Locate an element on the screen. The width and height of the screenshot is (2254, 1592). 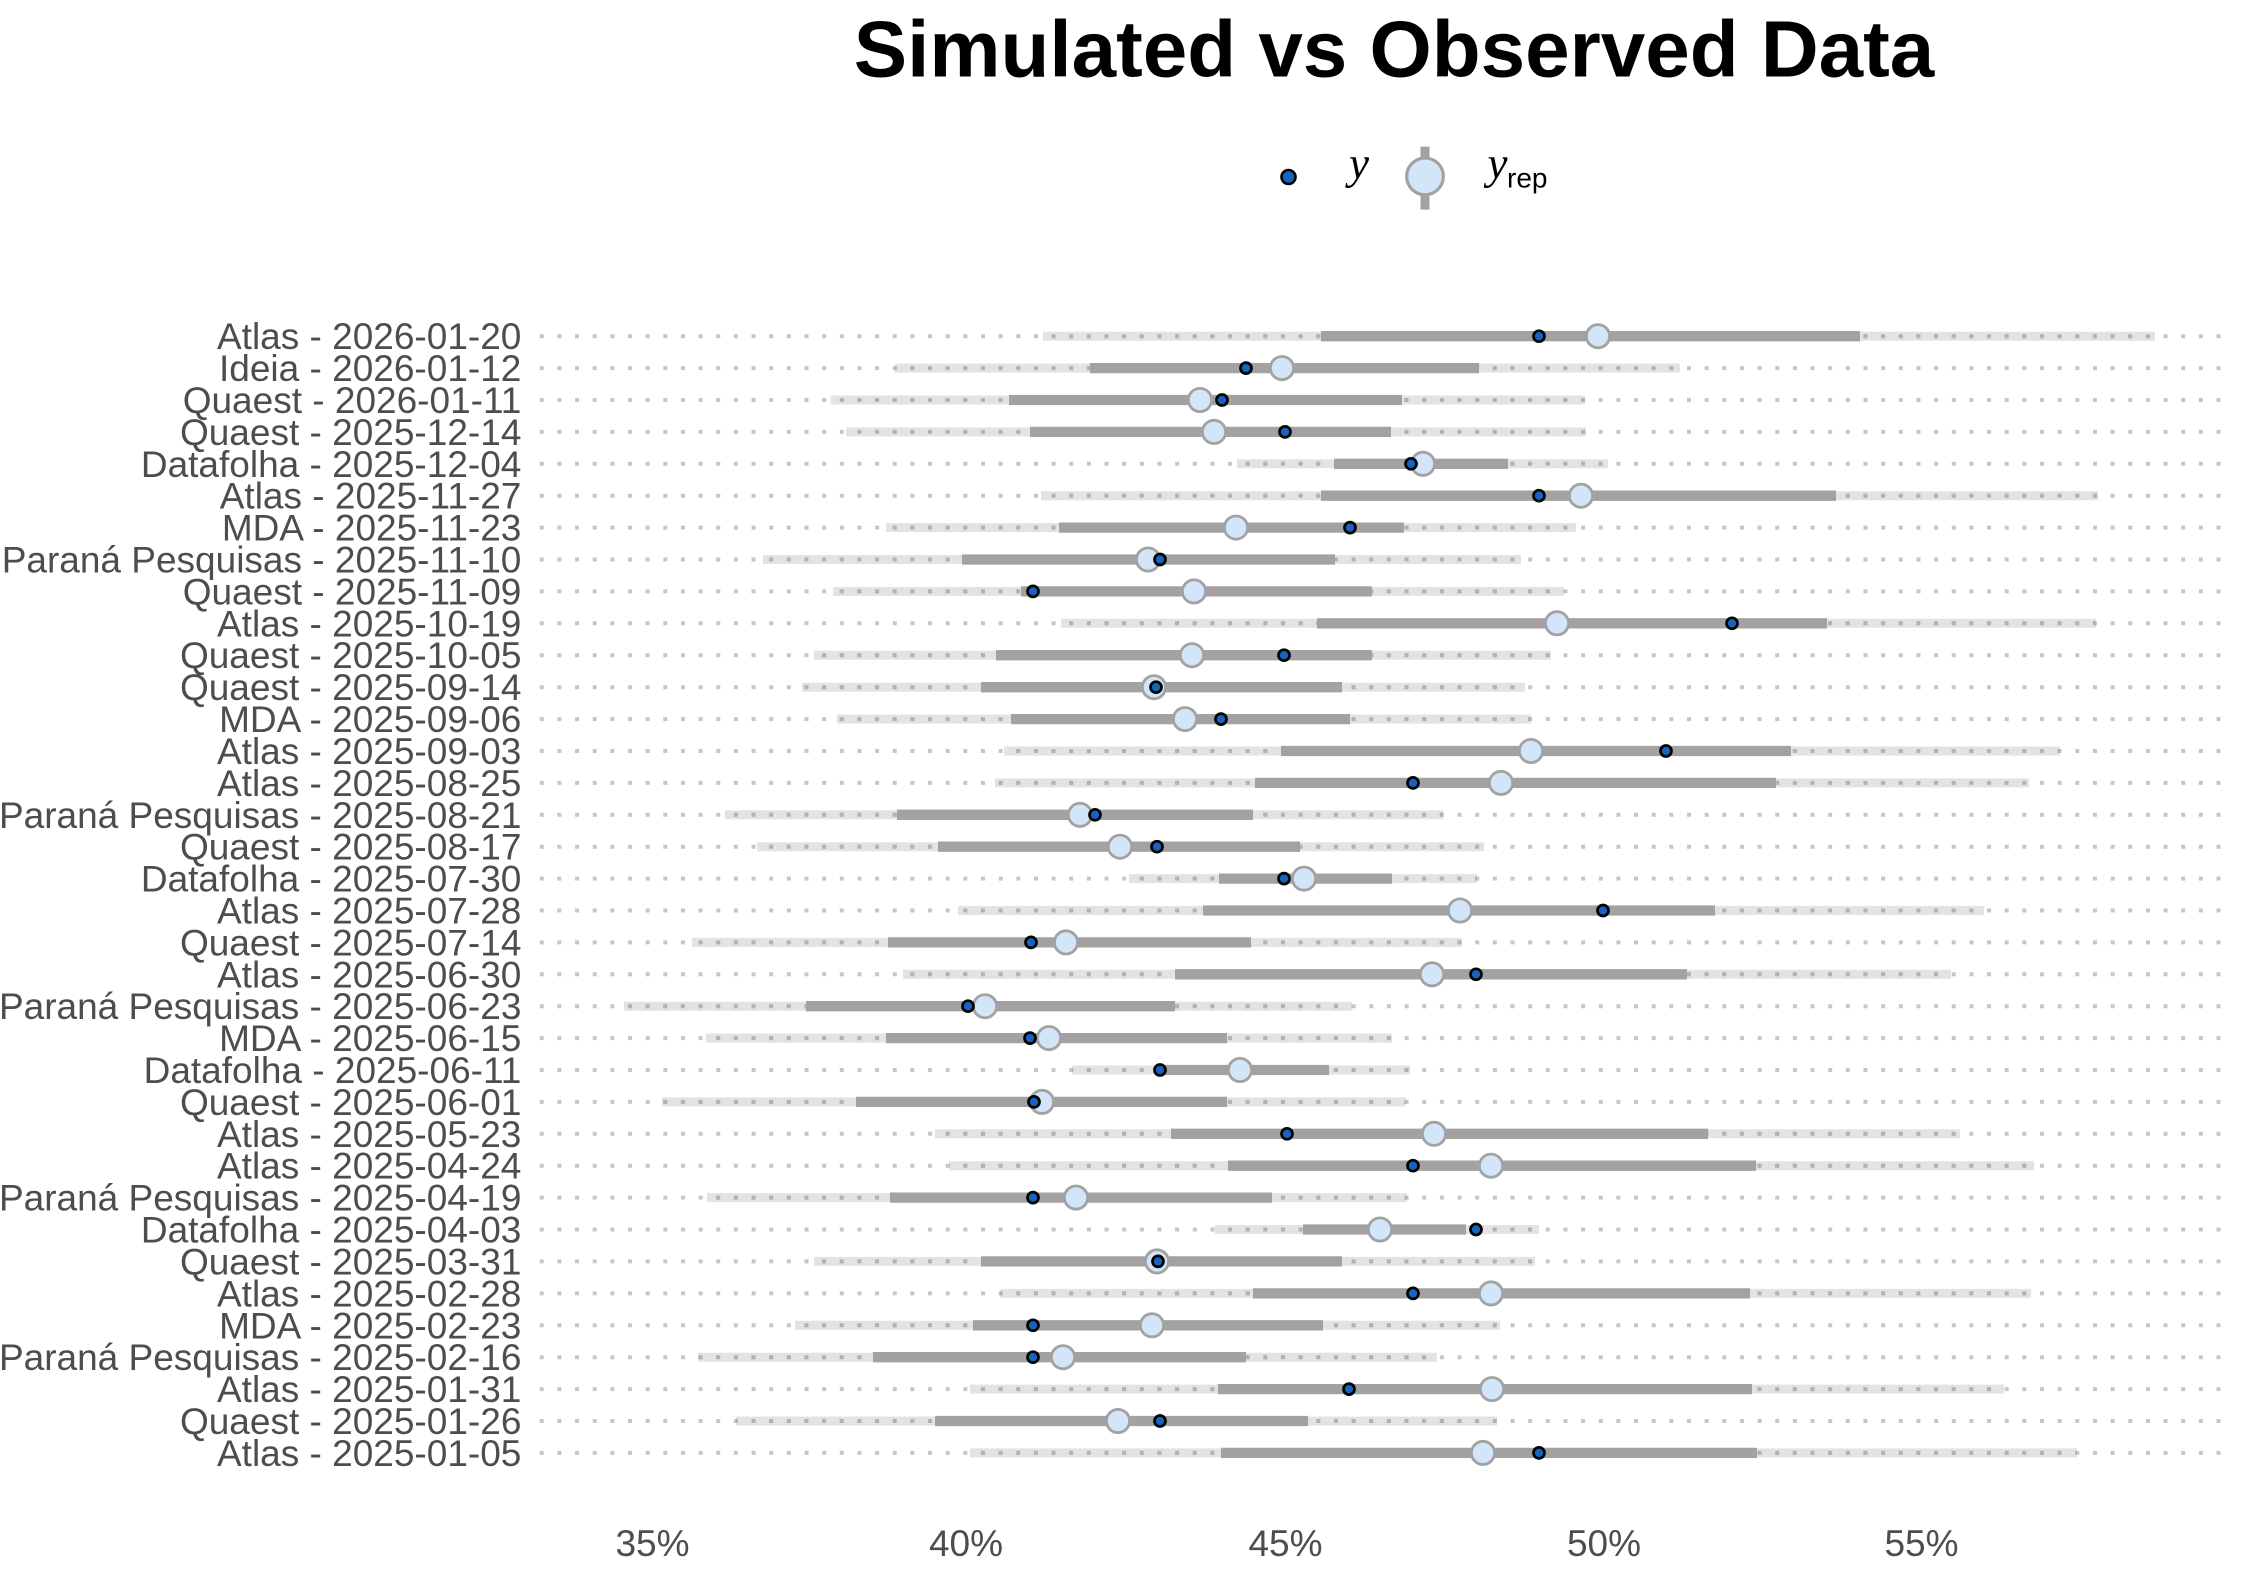
svg-text: Atlas - 2025-01-31 is located at coordinates (369, 1389).